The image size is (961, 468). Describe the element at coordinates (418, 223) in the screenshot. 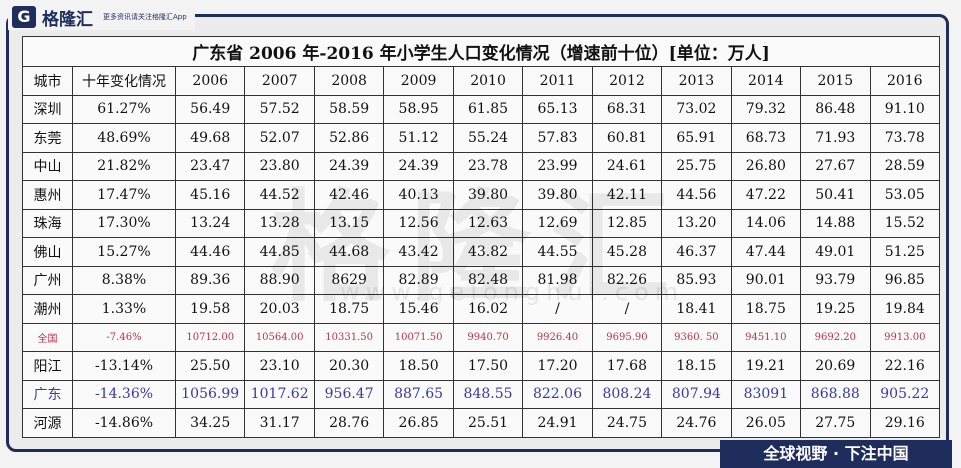

I see `cell: 12.56` at that location.